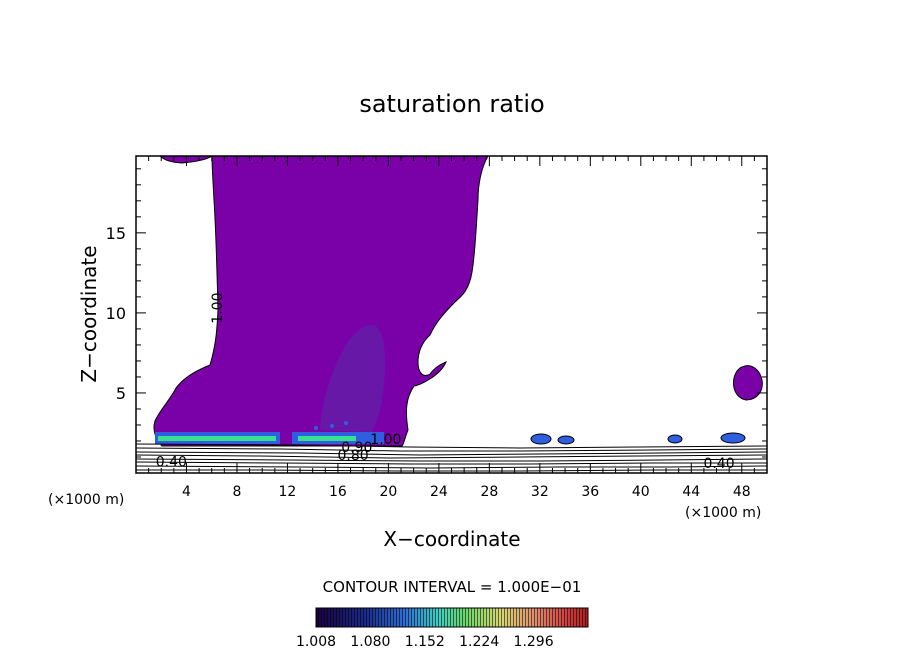  Describe the element at coordinates (540, 492) in the screenshot. I see `x-tick-label: 32` at that location.